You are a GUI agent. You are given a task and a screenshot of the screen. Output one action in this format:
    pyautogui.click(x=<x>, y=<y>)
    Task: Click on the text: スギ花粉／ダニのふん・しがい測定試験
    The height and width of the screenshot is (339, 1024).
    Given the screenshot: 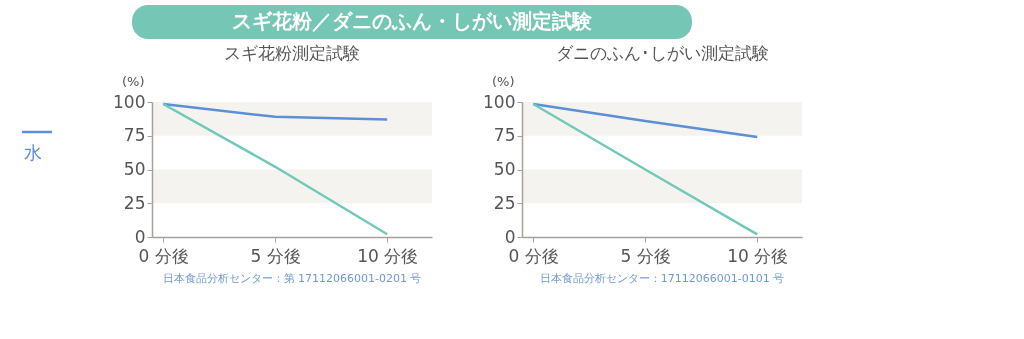 What is the action you would take?
    pyautogui.click(x=412, y=21)
    